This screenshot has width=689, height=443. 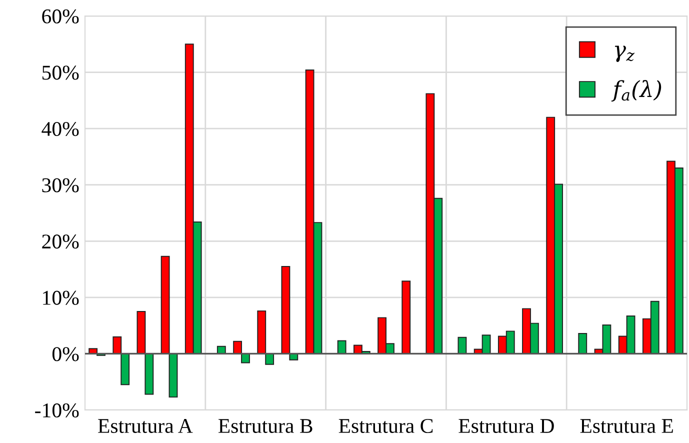 I want to click on y-tick-label: 0%, so click(x=65, y=354).